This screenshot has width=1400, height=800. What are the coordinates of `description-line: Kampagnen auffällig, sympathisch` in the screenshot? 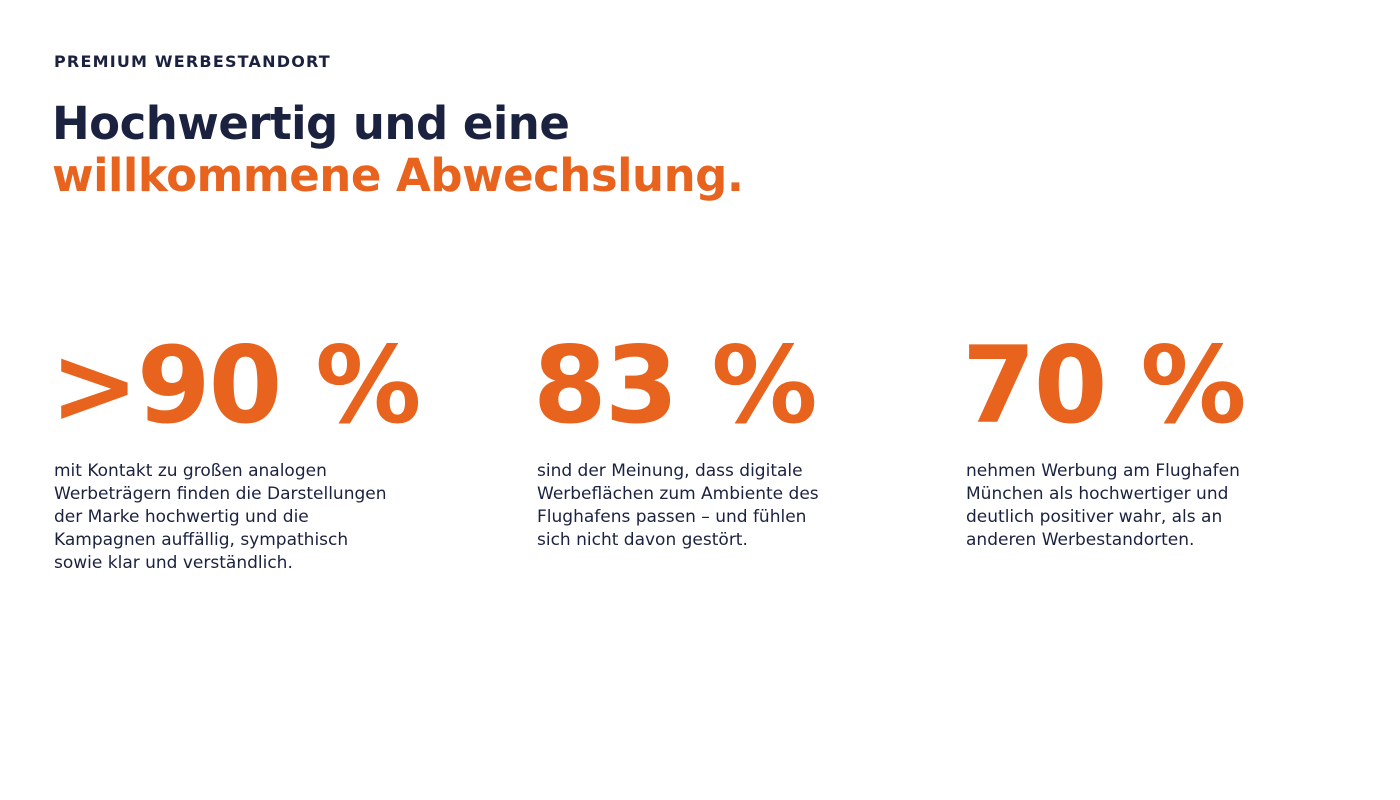 It's located at (201, 540).